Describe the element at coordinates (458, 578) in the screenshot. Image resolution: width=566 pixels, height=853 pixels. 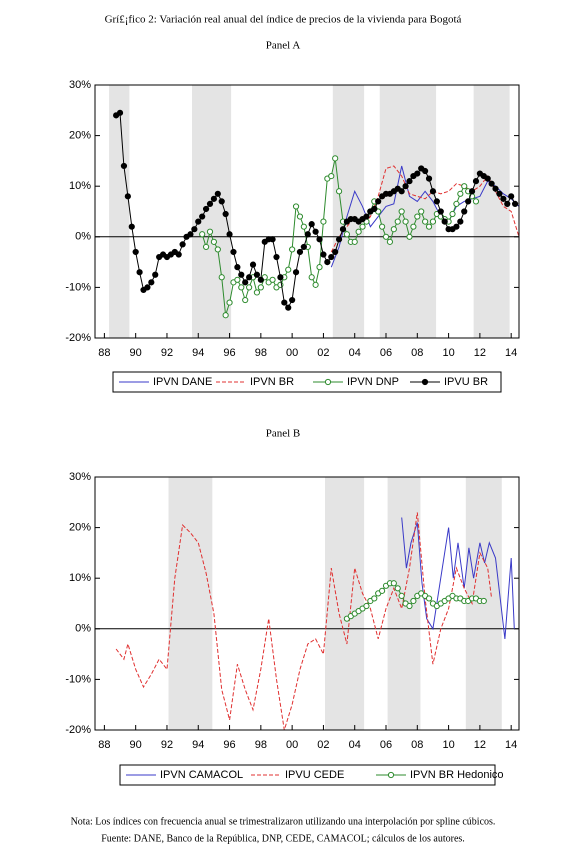
I see `series-line` at that location.